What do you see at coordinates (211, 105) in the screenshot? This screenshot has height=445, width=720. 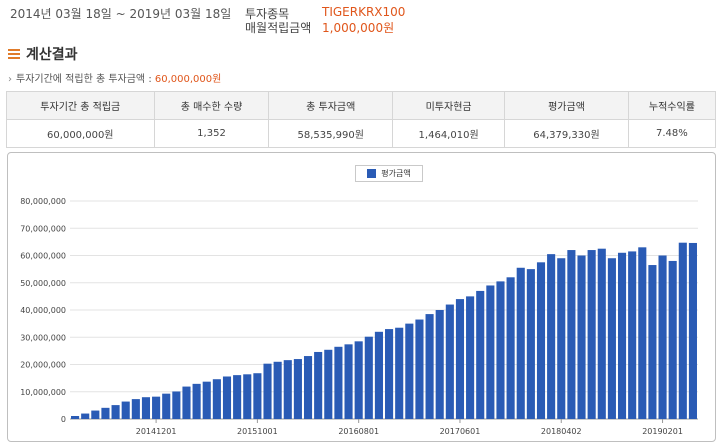 I see `header-cell: 총 매수한 수량` at bounding box center [211, 105].